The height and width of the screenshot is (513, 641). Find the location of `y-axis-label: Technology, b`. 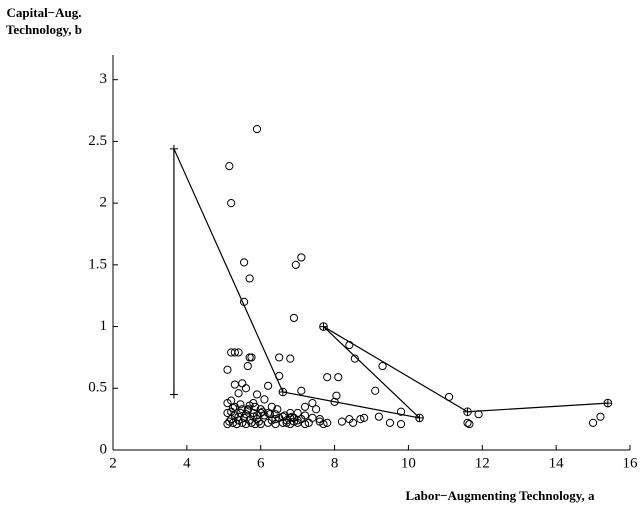

y-axis-label: Technology, b is located at coordinates (44, 29).